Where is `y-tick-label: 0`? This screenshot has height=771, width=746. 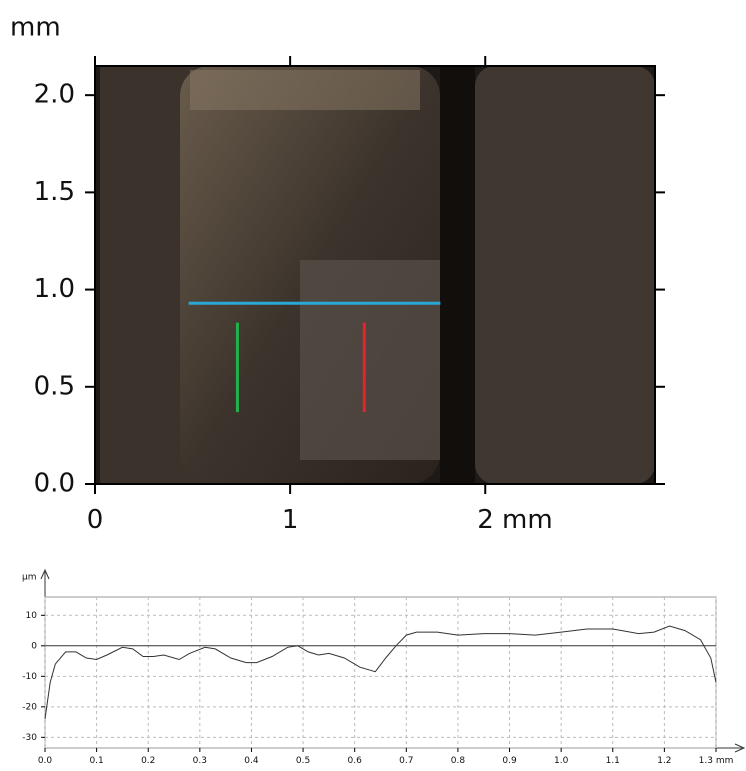 y-tick-label: 0 is located at coordinates (34, 646).